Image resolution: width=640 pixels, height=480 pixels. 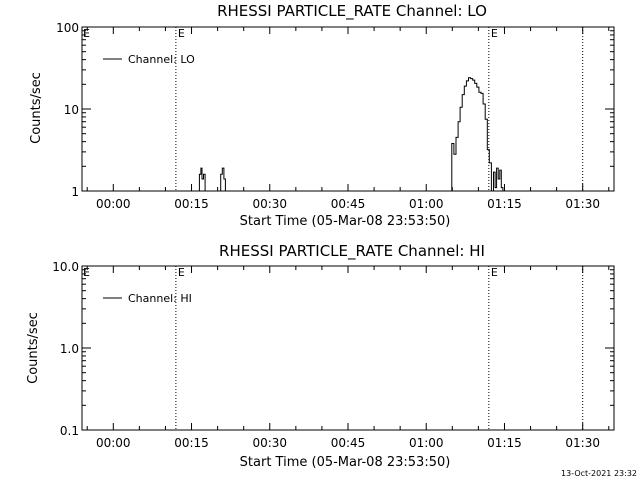 I want to click on y-tick-label-hi: 1.0, so click(x=69, y=349).